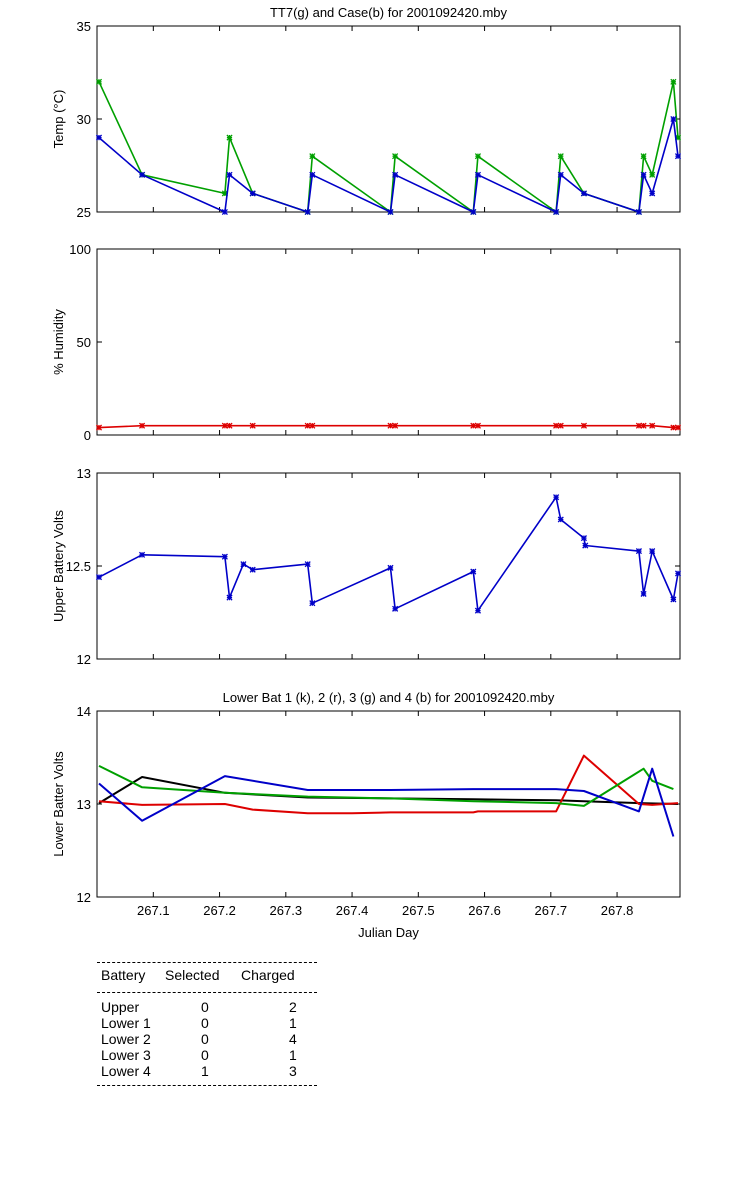  I want to click on row-charged: 4, so click(293, 1039).